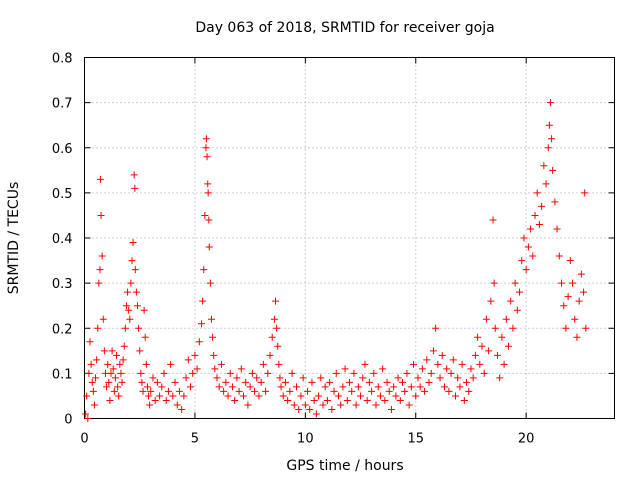 This screenshot has height=480, width=640. What do you see at coordinates (84, 439) in the screenshot?
I see `x-tick-label: 0` at bounding box center [84, 439].